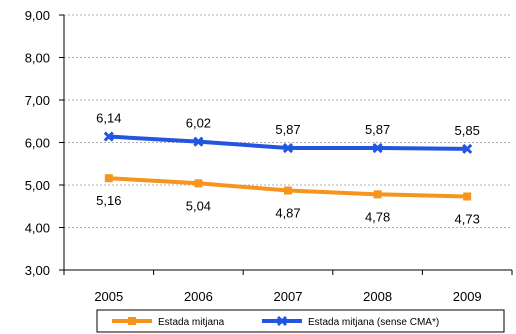 The image size is (516, 334). Describe the element at coordinates (198, 205) in the screenshot. I see `data-label: 5,04` at that location.